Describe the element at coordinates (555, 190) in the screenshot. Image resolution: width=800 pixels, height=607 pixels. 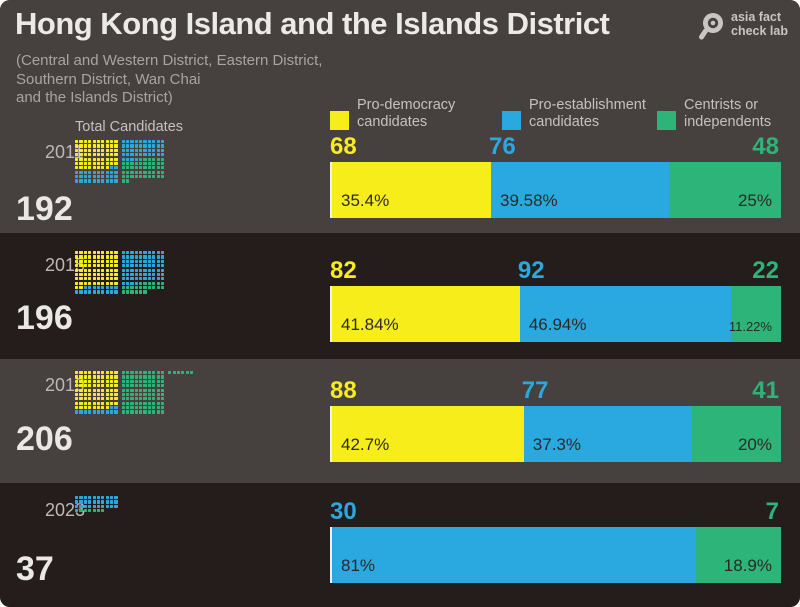
I see `stacked-bar-2011: 35.4% 39.58% 25%` at that location.